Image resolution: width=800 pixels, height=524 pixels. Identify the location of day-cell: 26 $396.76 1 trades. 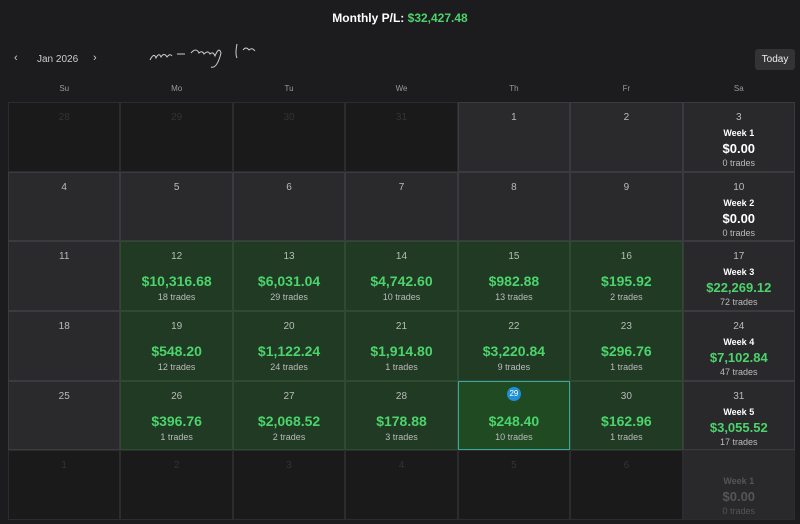
(176, 415).